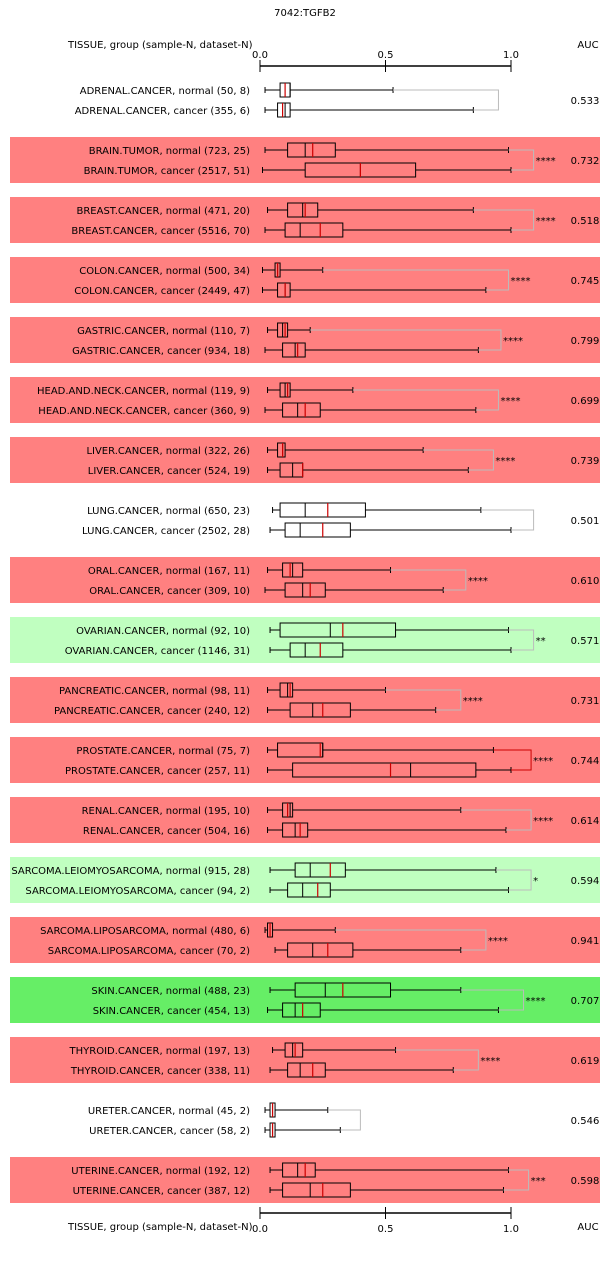  Describe the element at coordinates (585, 161) in the screenshot. I see `auc-value: 0.732` at that location.